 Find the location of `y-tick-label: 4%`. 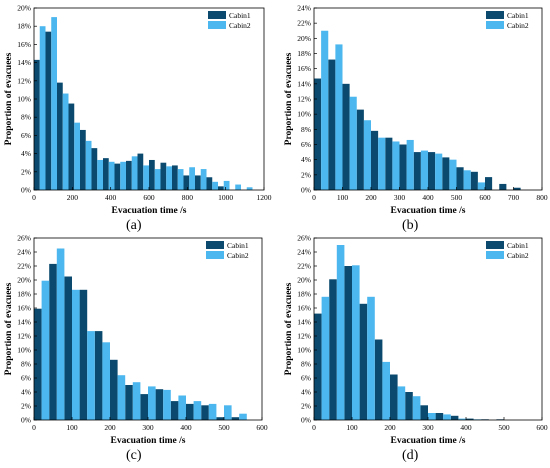

y-tick-label: 4% is located at coordinates (306, 159).